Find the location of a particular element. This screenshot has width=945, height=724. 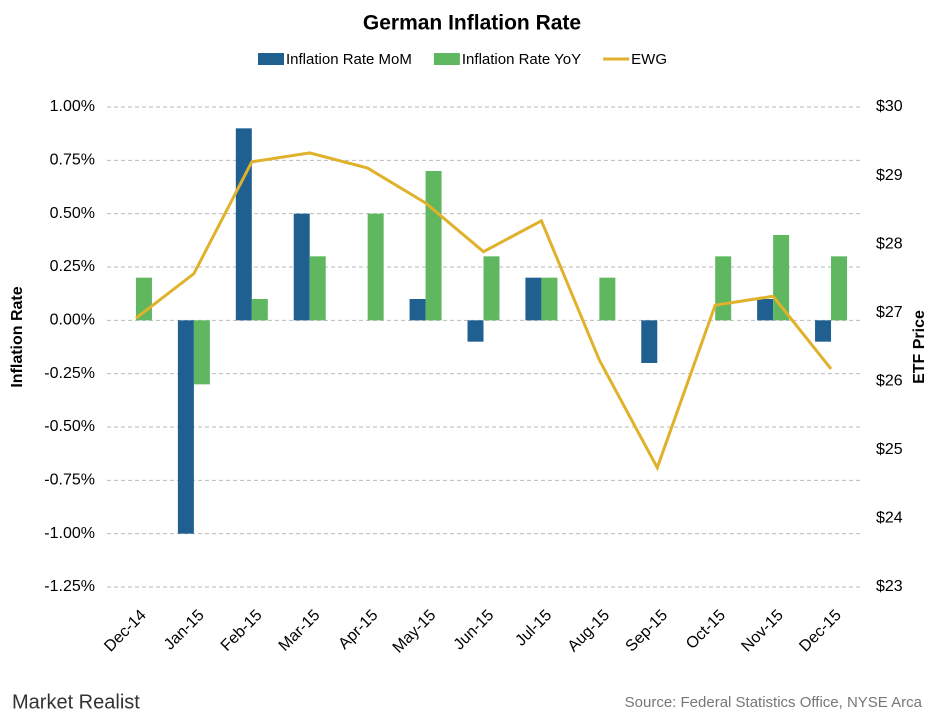

x-tick-label: Nov-15 is located at coordinates (762, 631).